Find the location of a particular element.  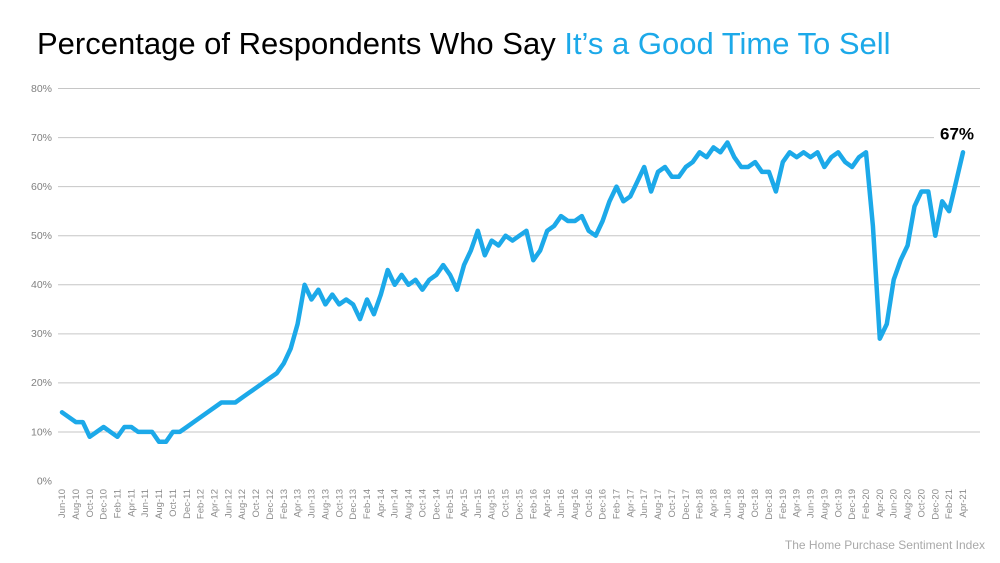

x-tick-label: Apr-18 is located at coordinates (714, 503).